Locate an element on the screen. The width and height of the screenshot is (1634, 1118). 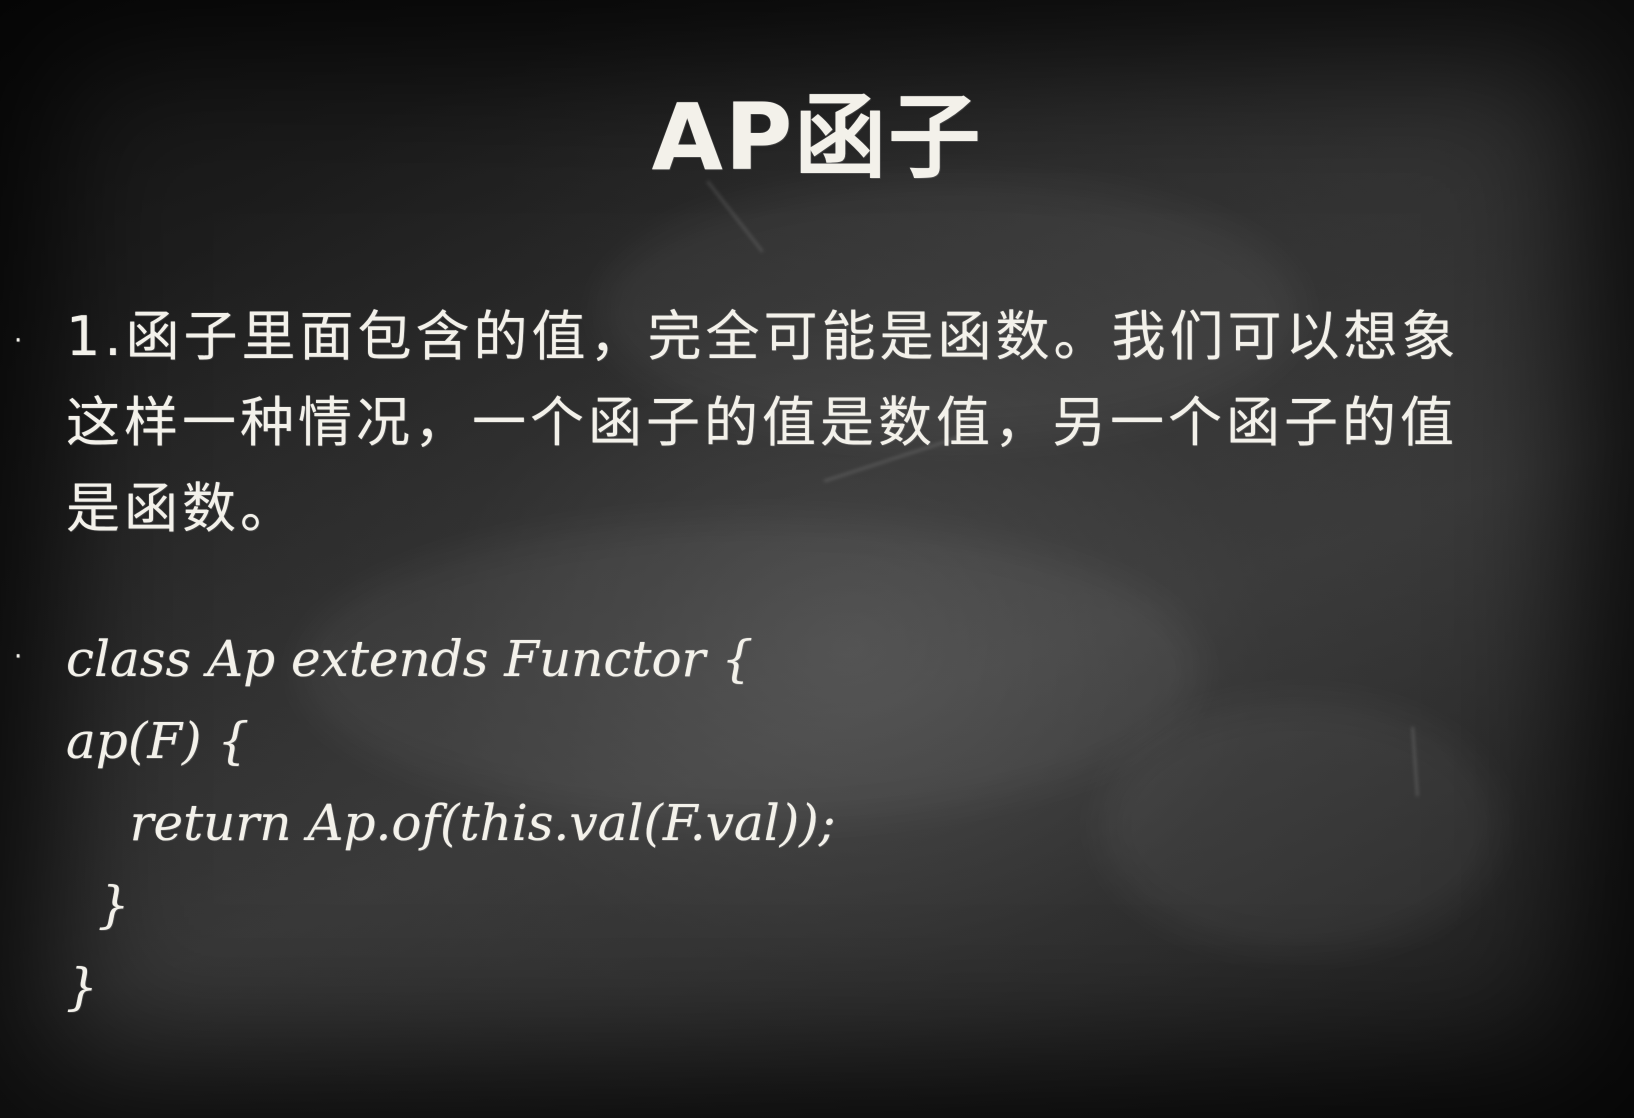
chalk-smudge is located at coordinates (1300, 825).